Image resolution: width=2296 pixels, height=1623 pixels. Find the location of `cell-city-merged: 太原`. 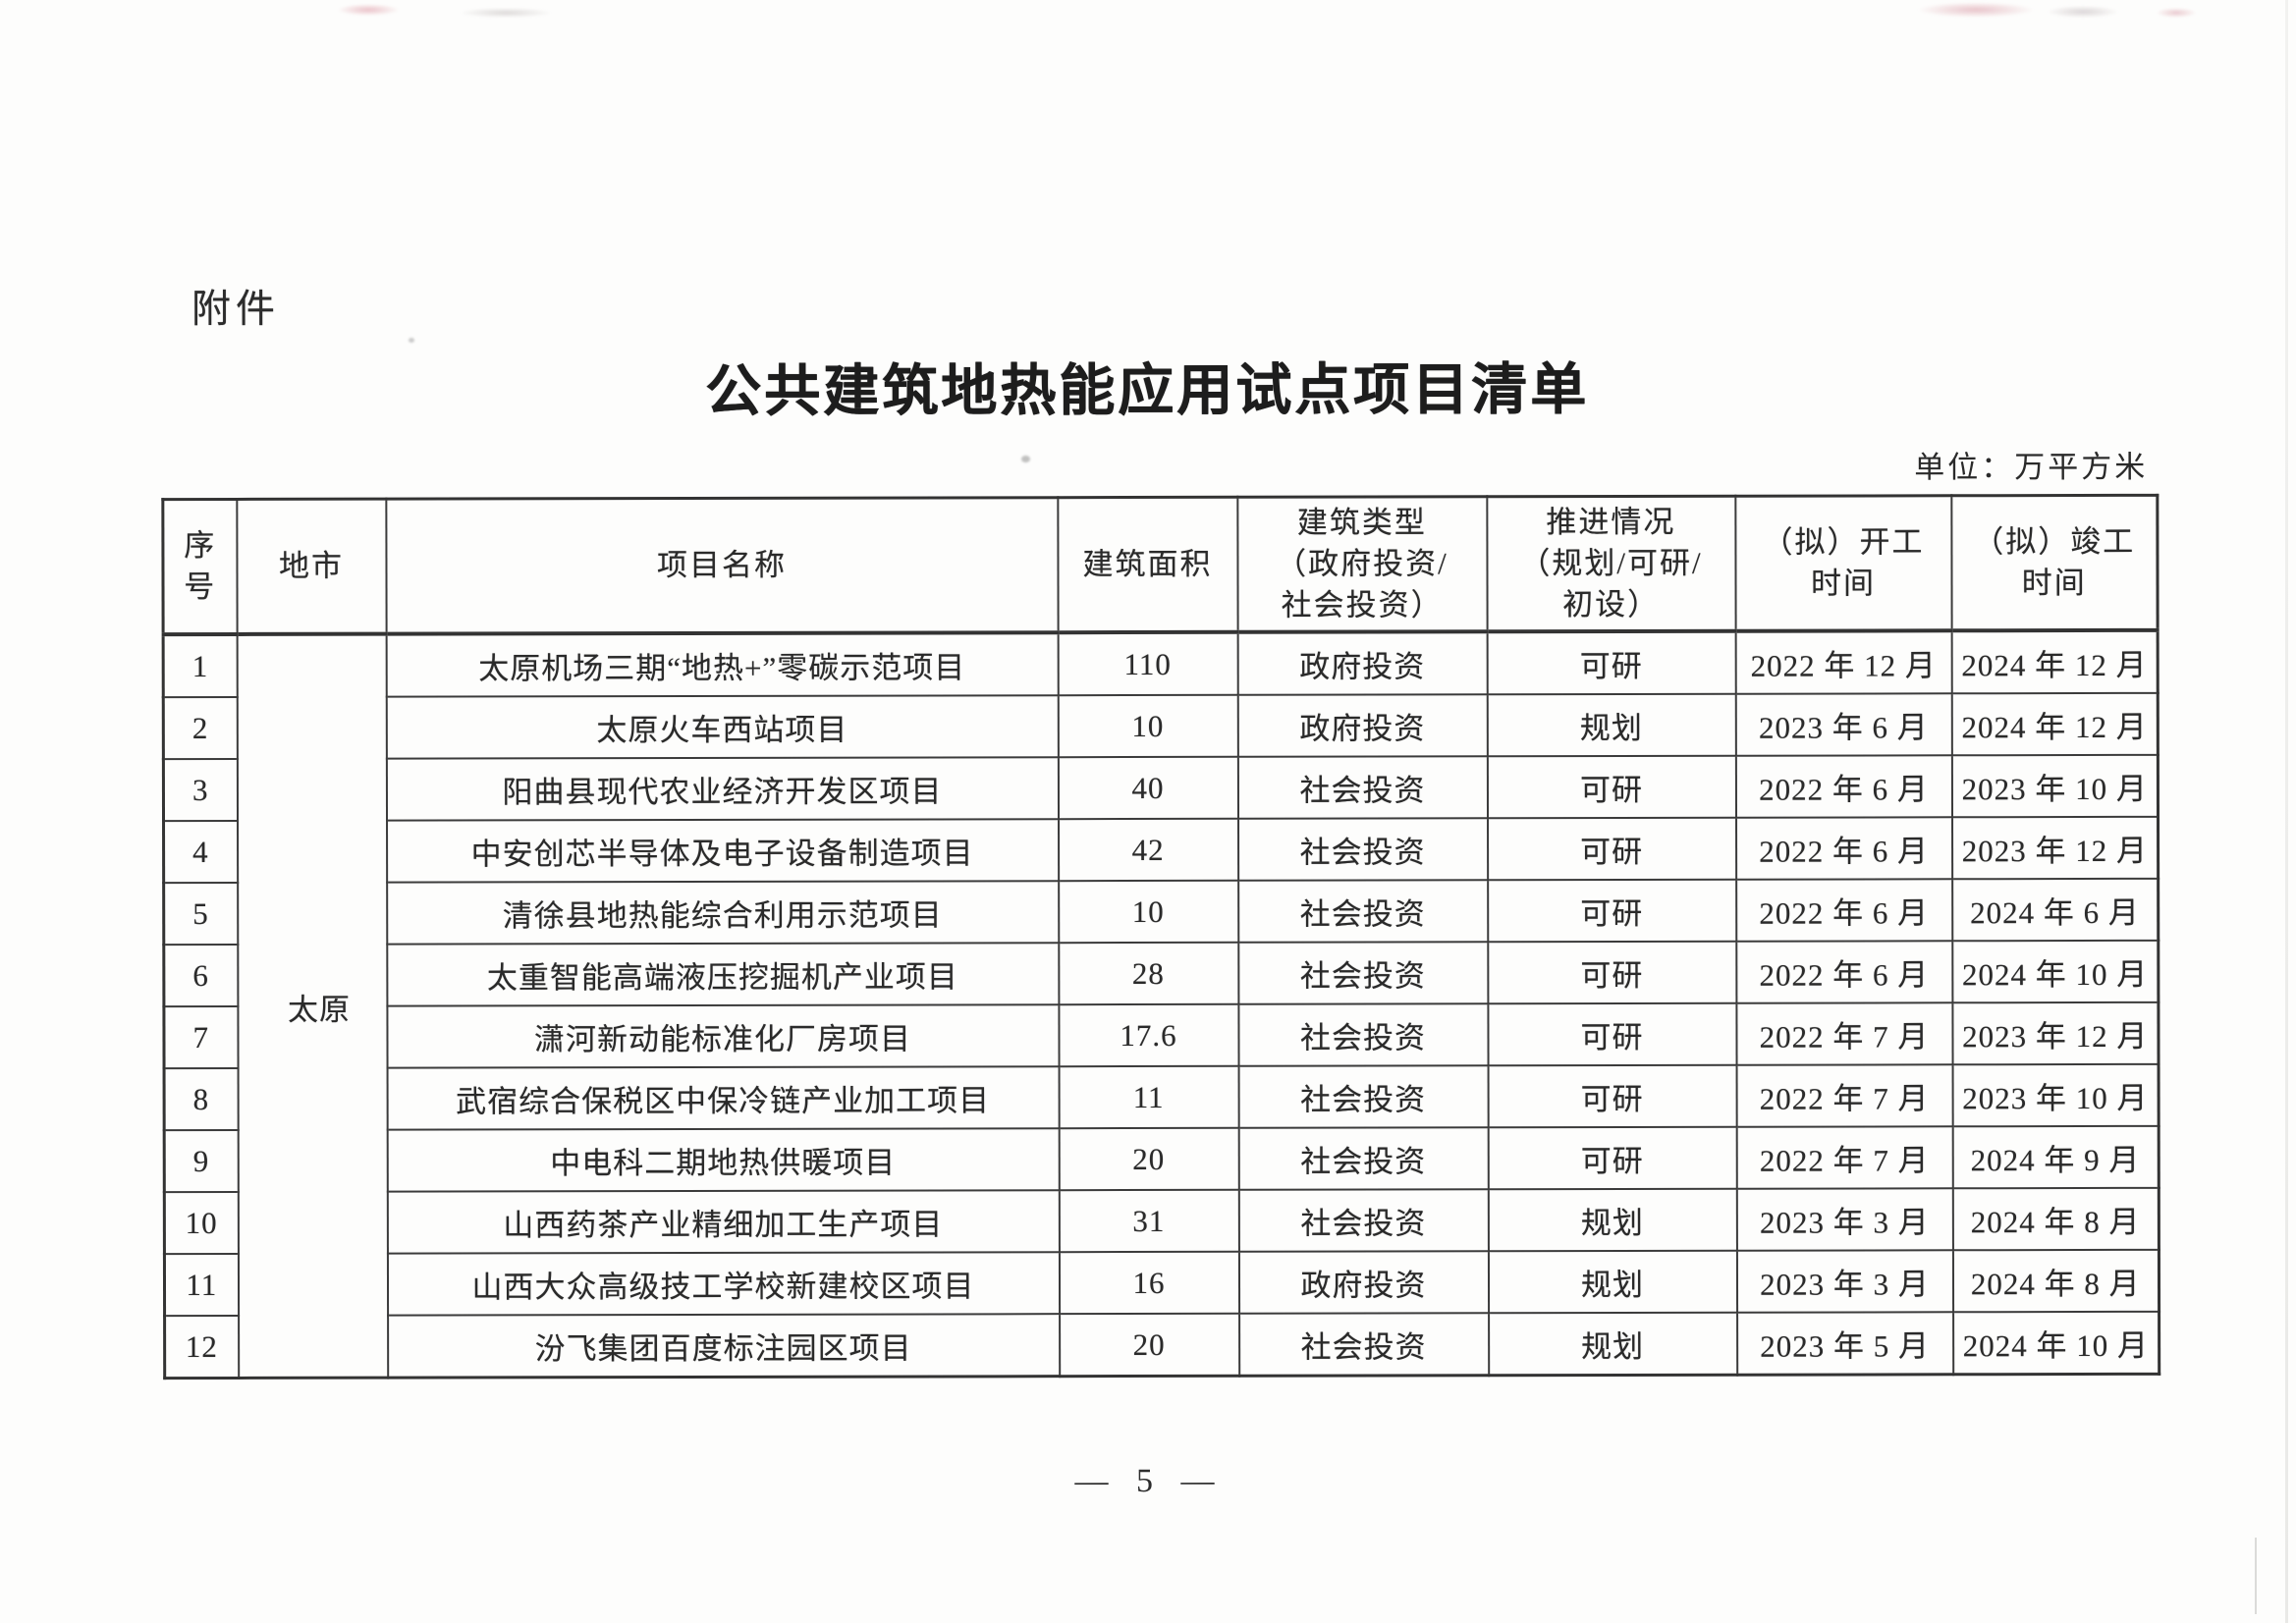

cell-city-merged: 太原 is located at coordinates (312, 1006).